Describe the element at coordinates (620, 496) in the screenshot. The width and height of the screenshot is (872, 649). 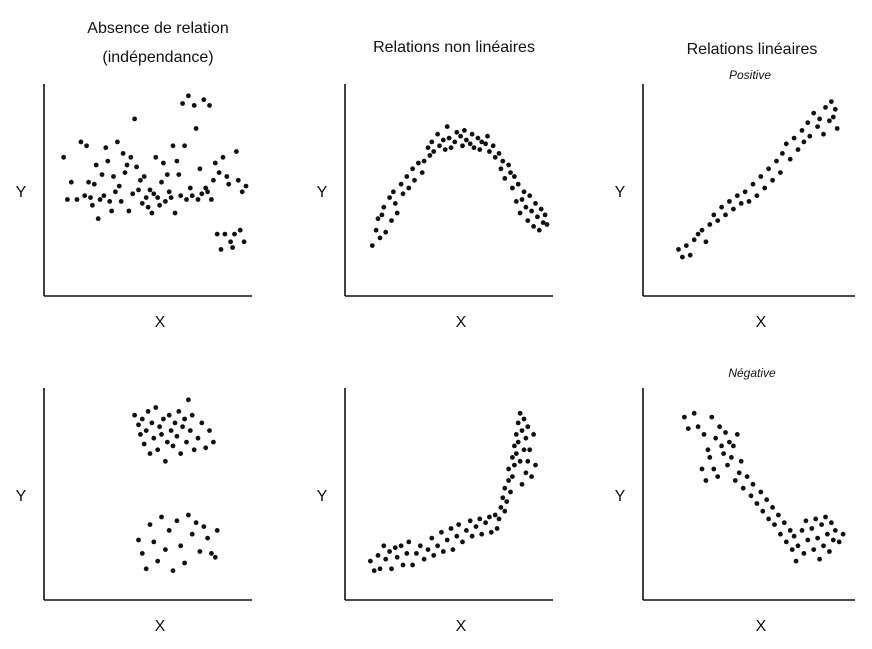
I see `y-axis-label: Y` at that location.